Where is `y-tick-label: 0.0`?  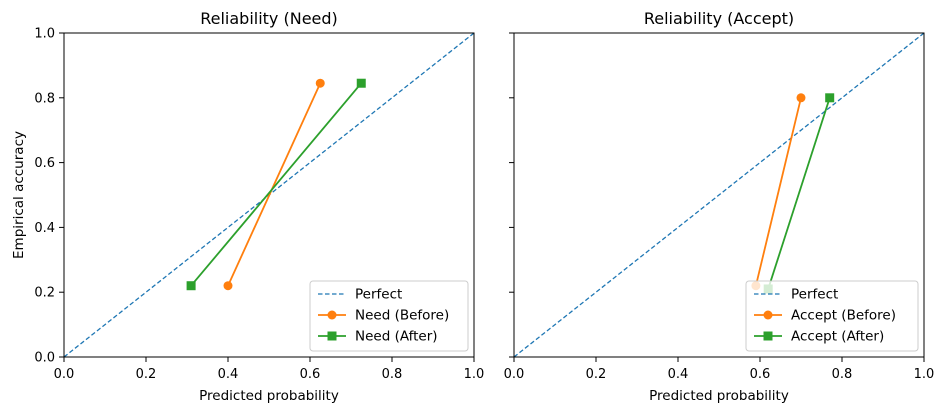
y-tick-label: 0.0 is located at coordinates (44, 358).